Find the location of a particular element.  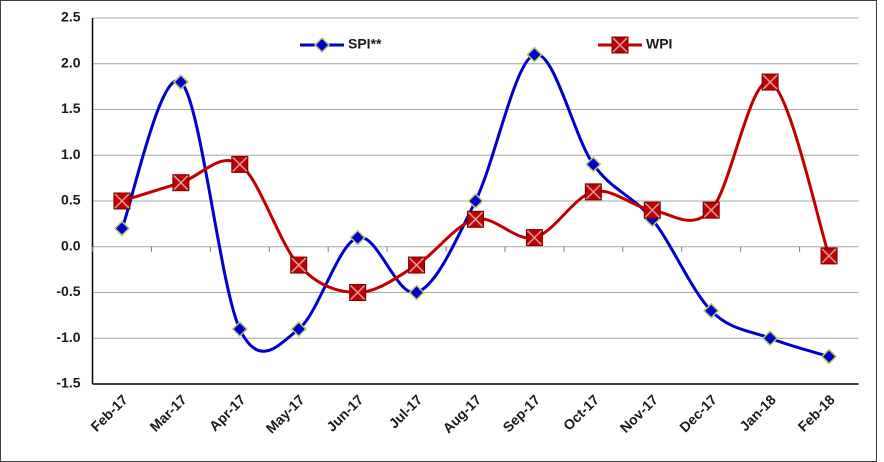

y-tick-label: -0.5 is located at coordinates (68, 291).